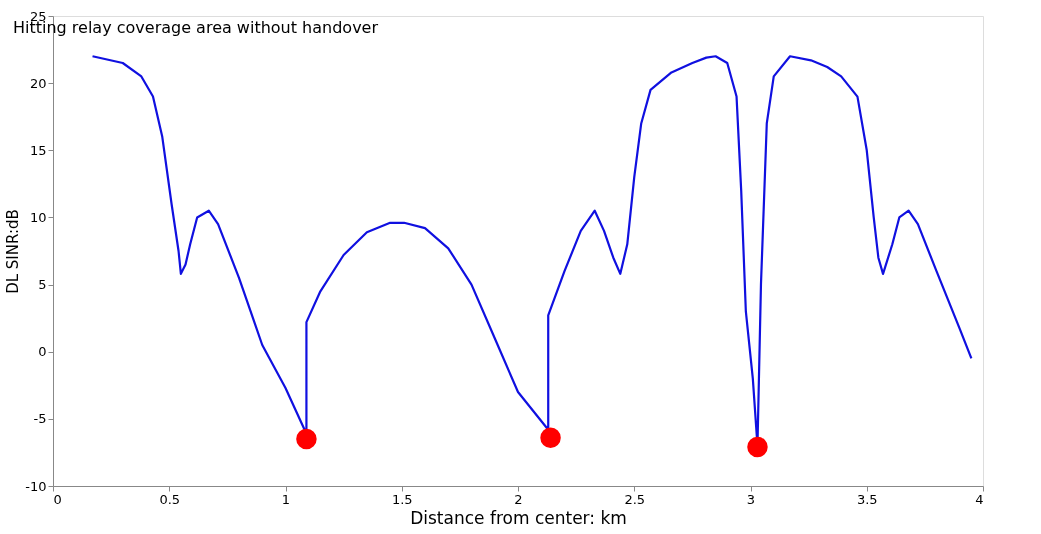 This screenshot has width=1041, height=534. I want to click on y-tick-label: 10, so click(38, 217).